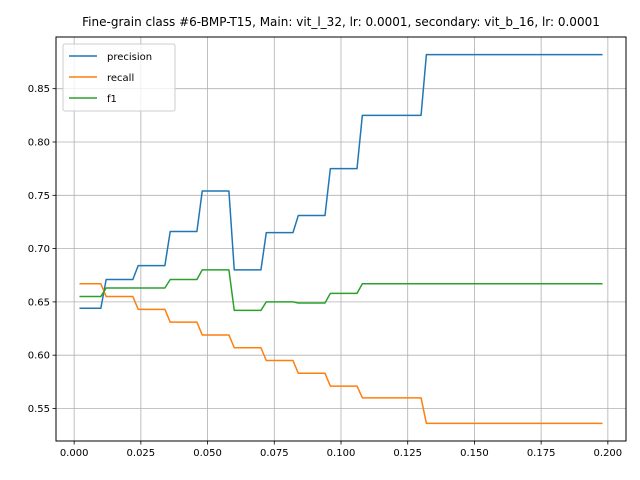 This screenshot has height=480, width=640. I want to click on y-tick-label: 0.70, so click(39, 249).